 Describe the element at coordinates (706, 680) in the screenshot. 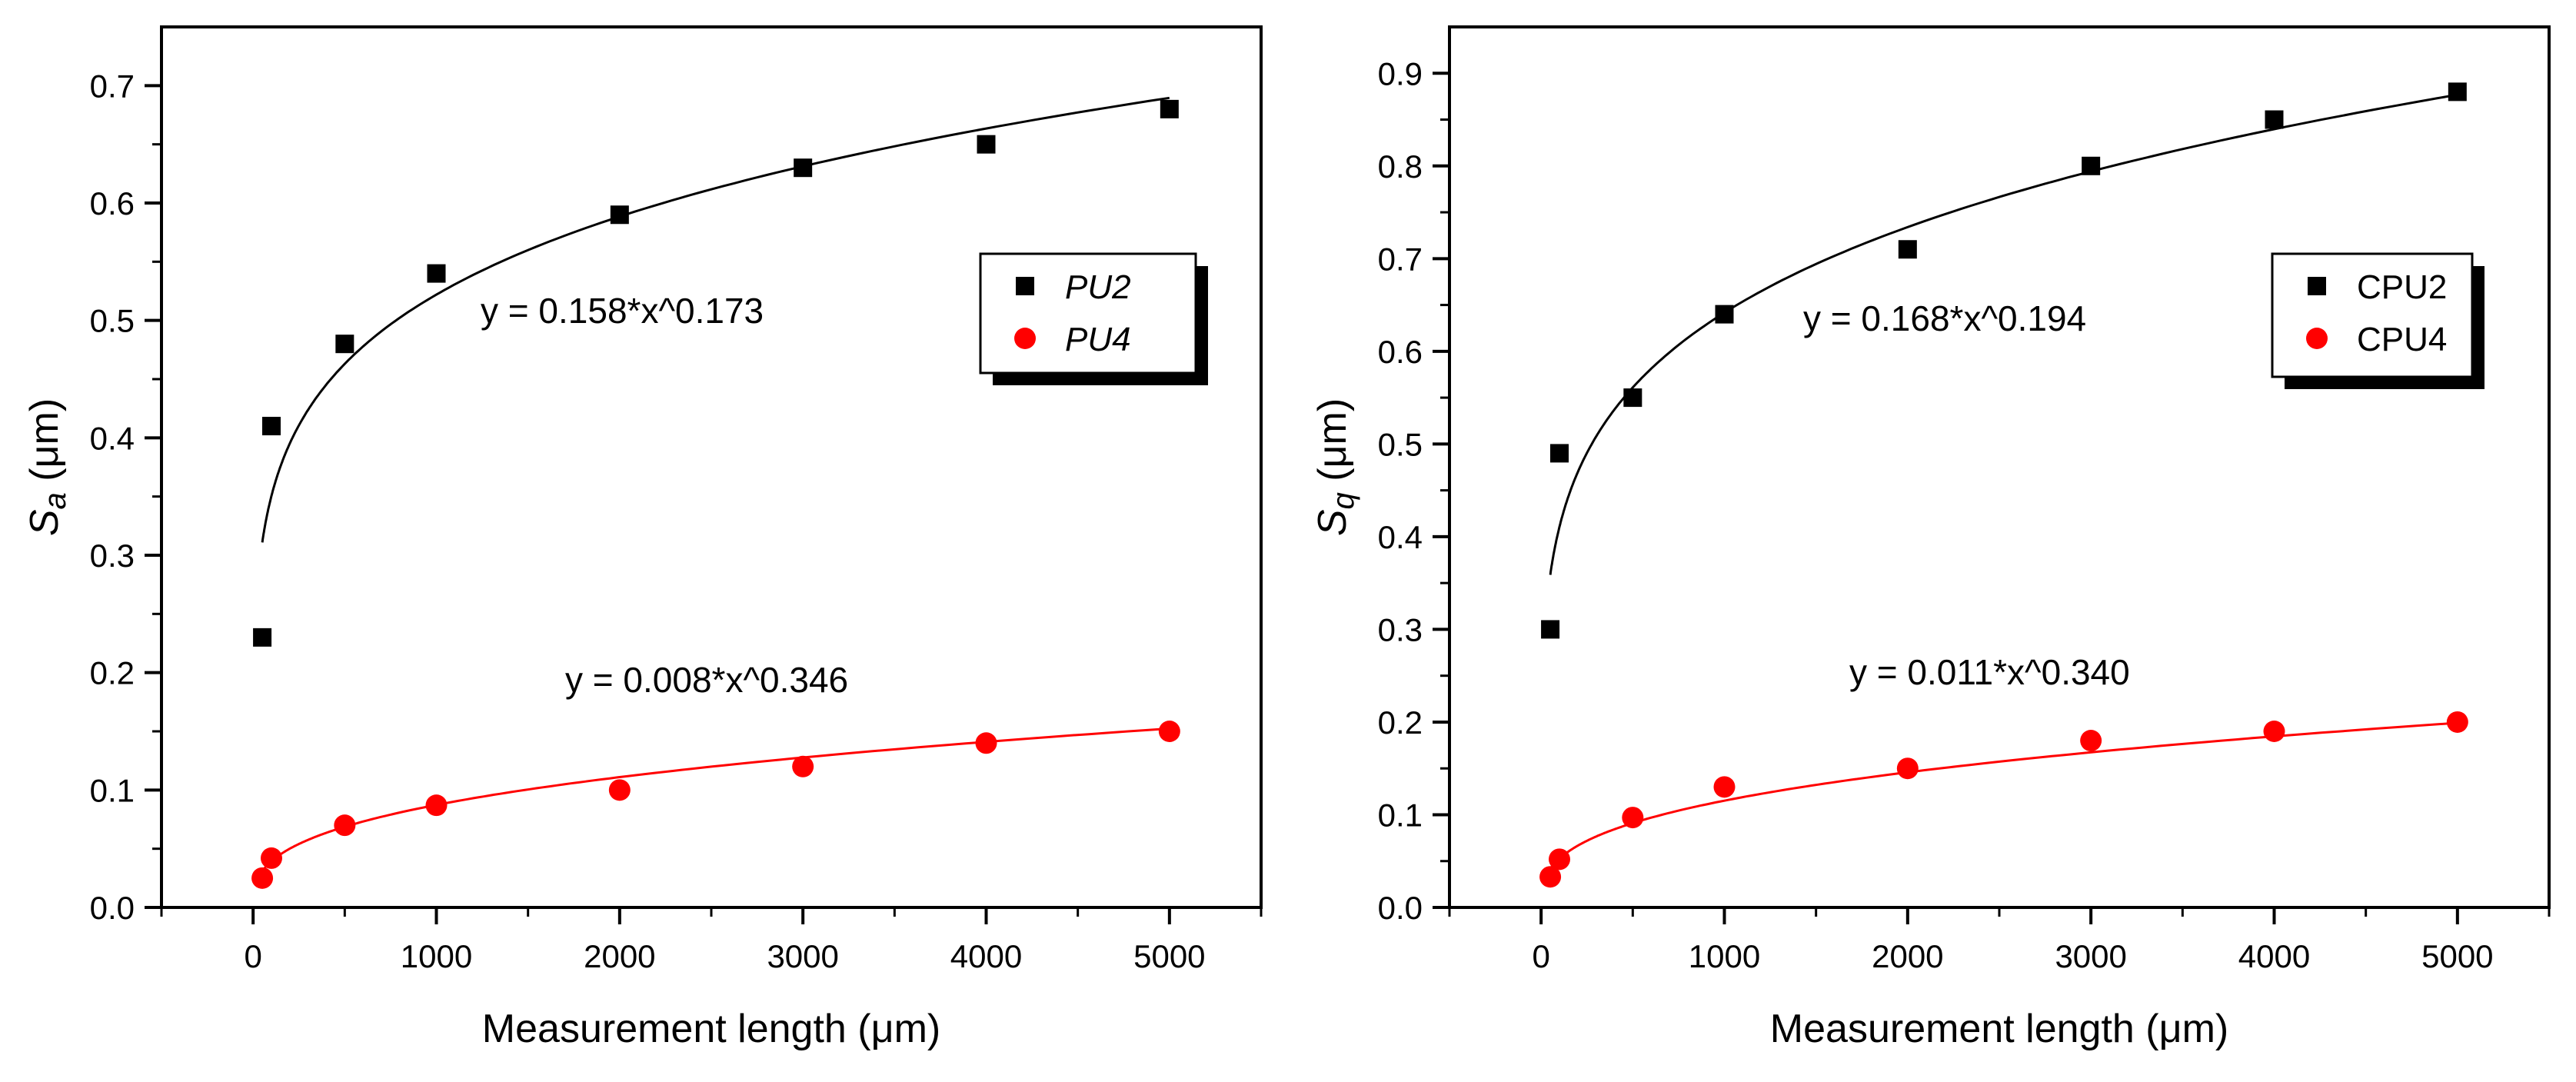

I see `fit-equation-pu4: y = 0.008*x^0.346` at that location.